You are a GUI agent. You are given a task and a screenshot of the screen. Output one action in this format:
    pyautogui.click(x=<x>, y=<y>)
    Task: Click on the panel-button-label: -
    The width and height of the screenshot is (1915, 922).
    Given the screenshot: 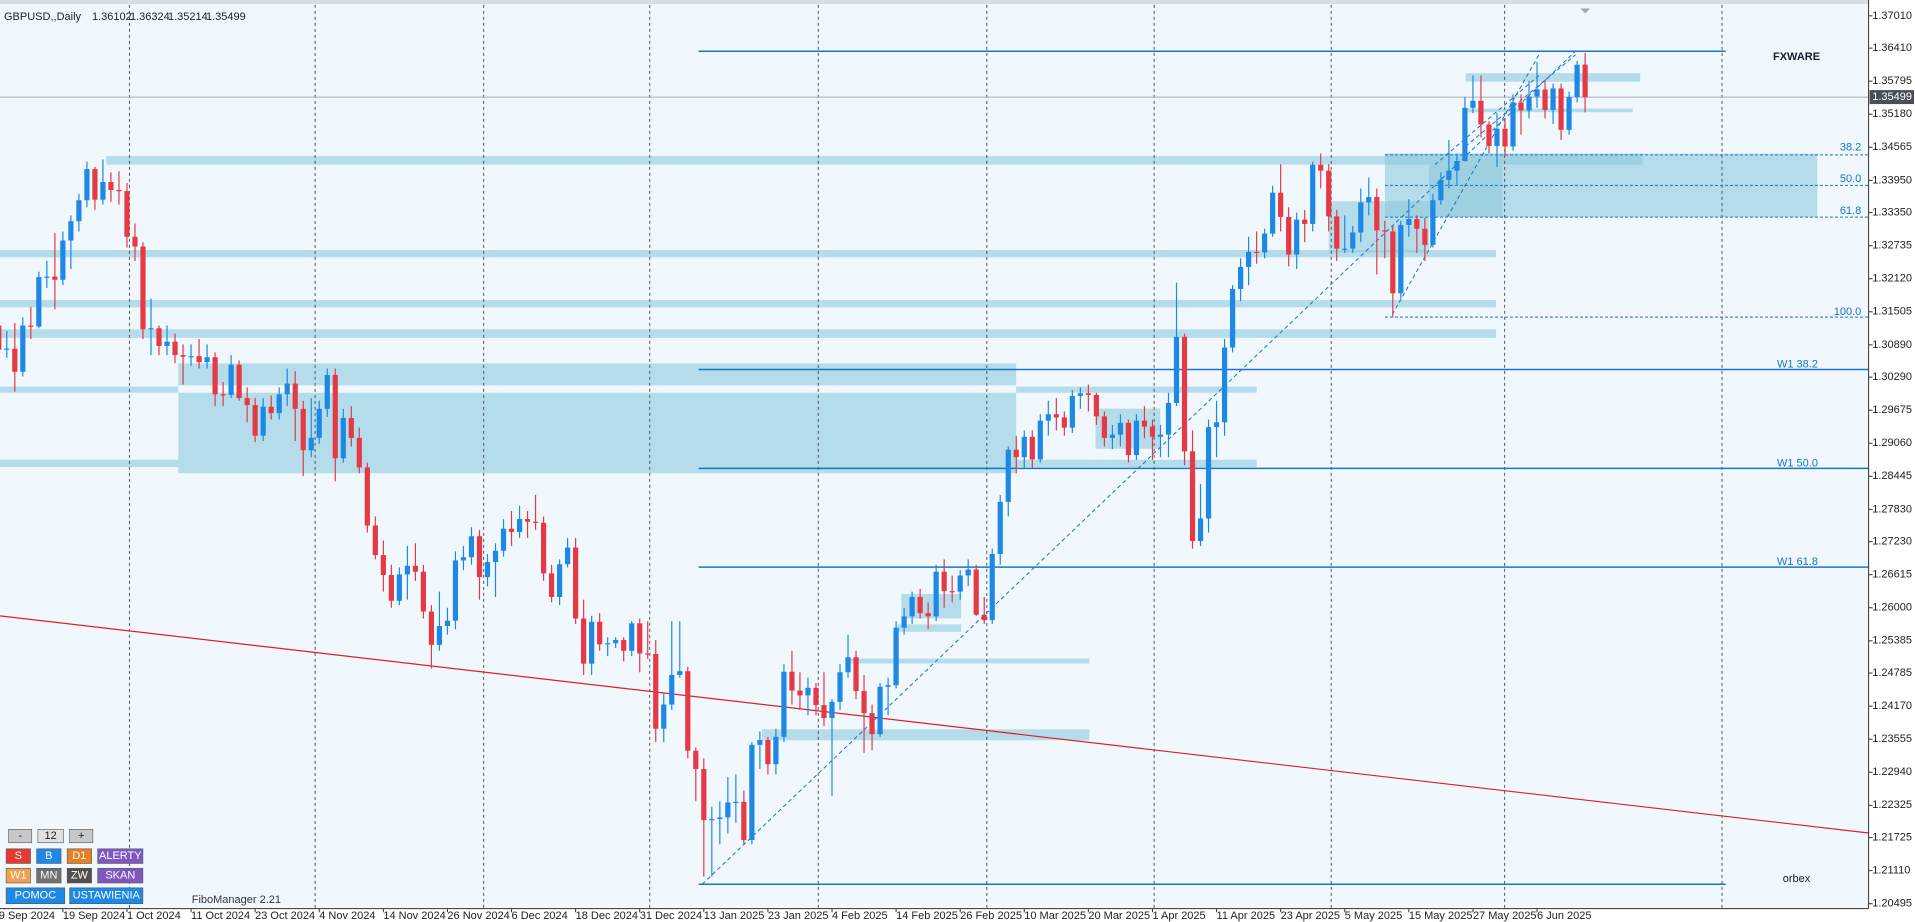 What is the action you would take?
    pyautogui.click(x=20, y=836)
    